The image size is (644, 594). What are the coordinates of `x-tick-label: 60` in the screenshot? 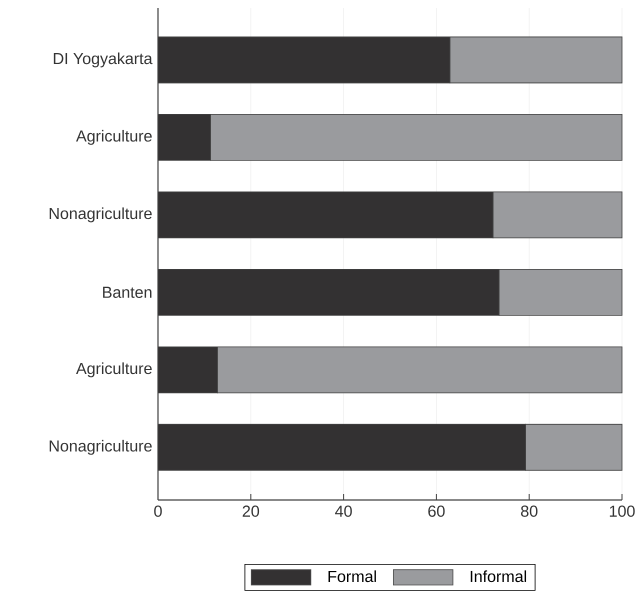 It's located at (436, 511).